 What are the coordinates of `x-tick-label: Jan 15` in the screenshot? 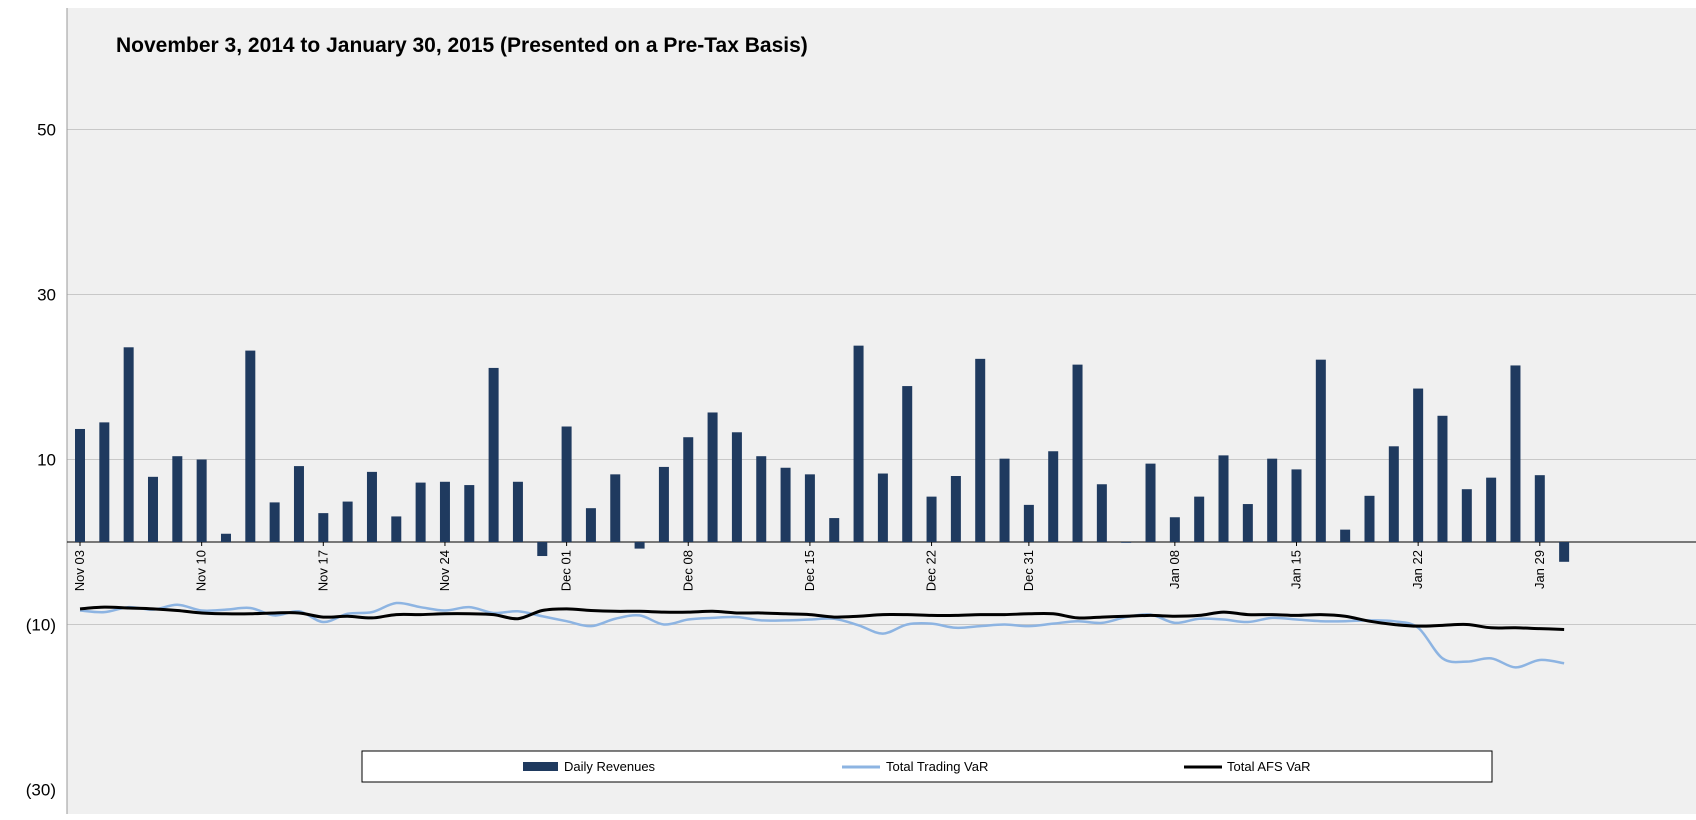 It's located at (1296, 569).